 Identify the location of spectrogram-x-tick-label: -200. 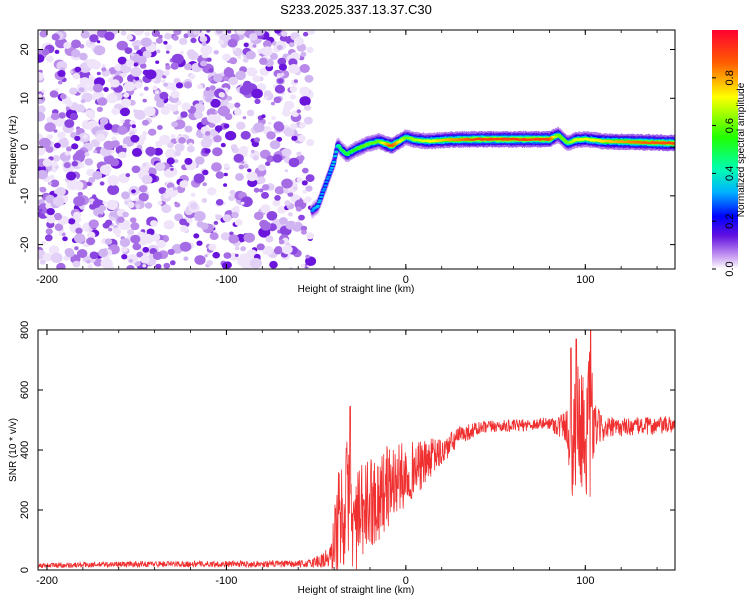
(47, 280).